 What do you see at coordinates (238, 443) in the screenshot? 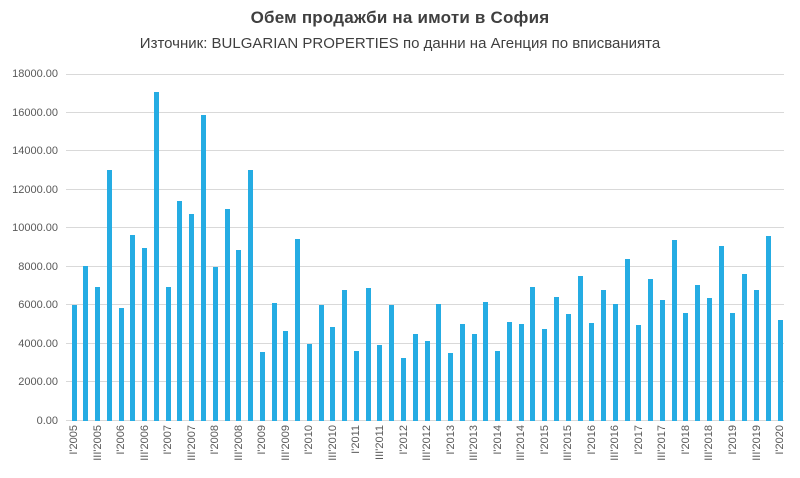
I see `x-axis-tick-label: III'2008` at bounding box center [238, 443].